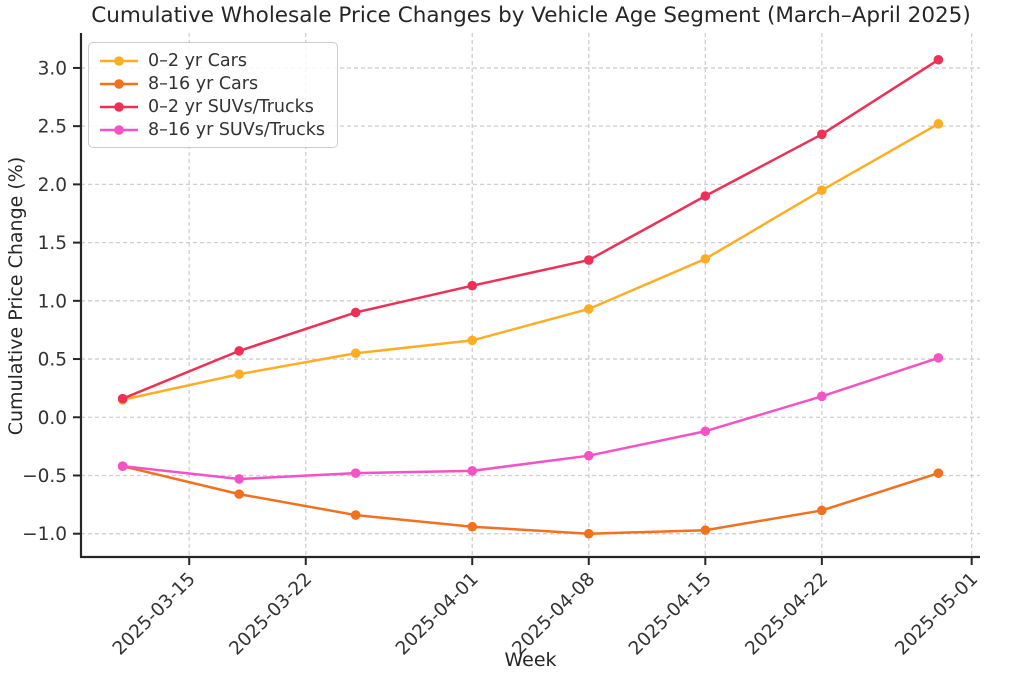 This screenshot has height=682, width=1024. I want to click on y-tick-label: 0.5, so click(52, 360).